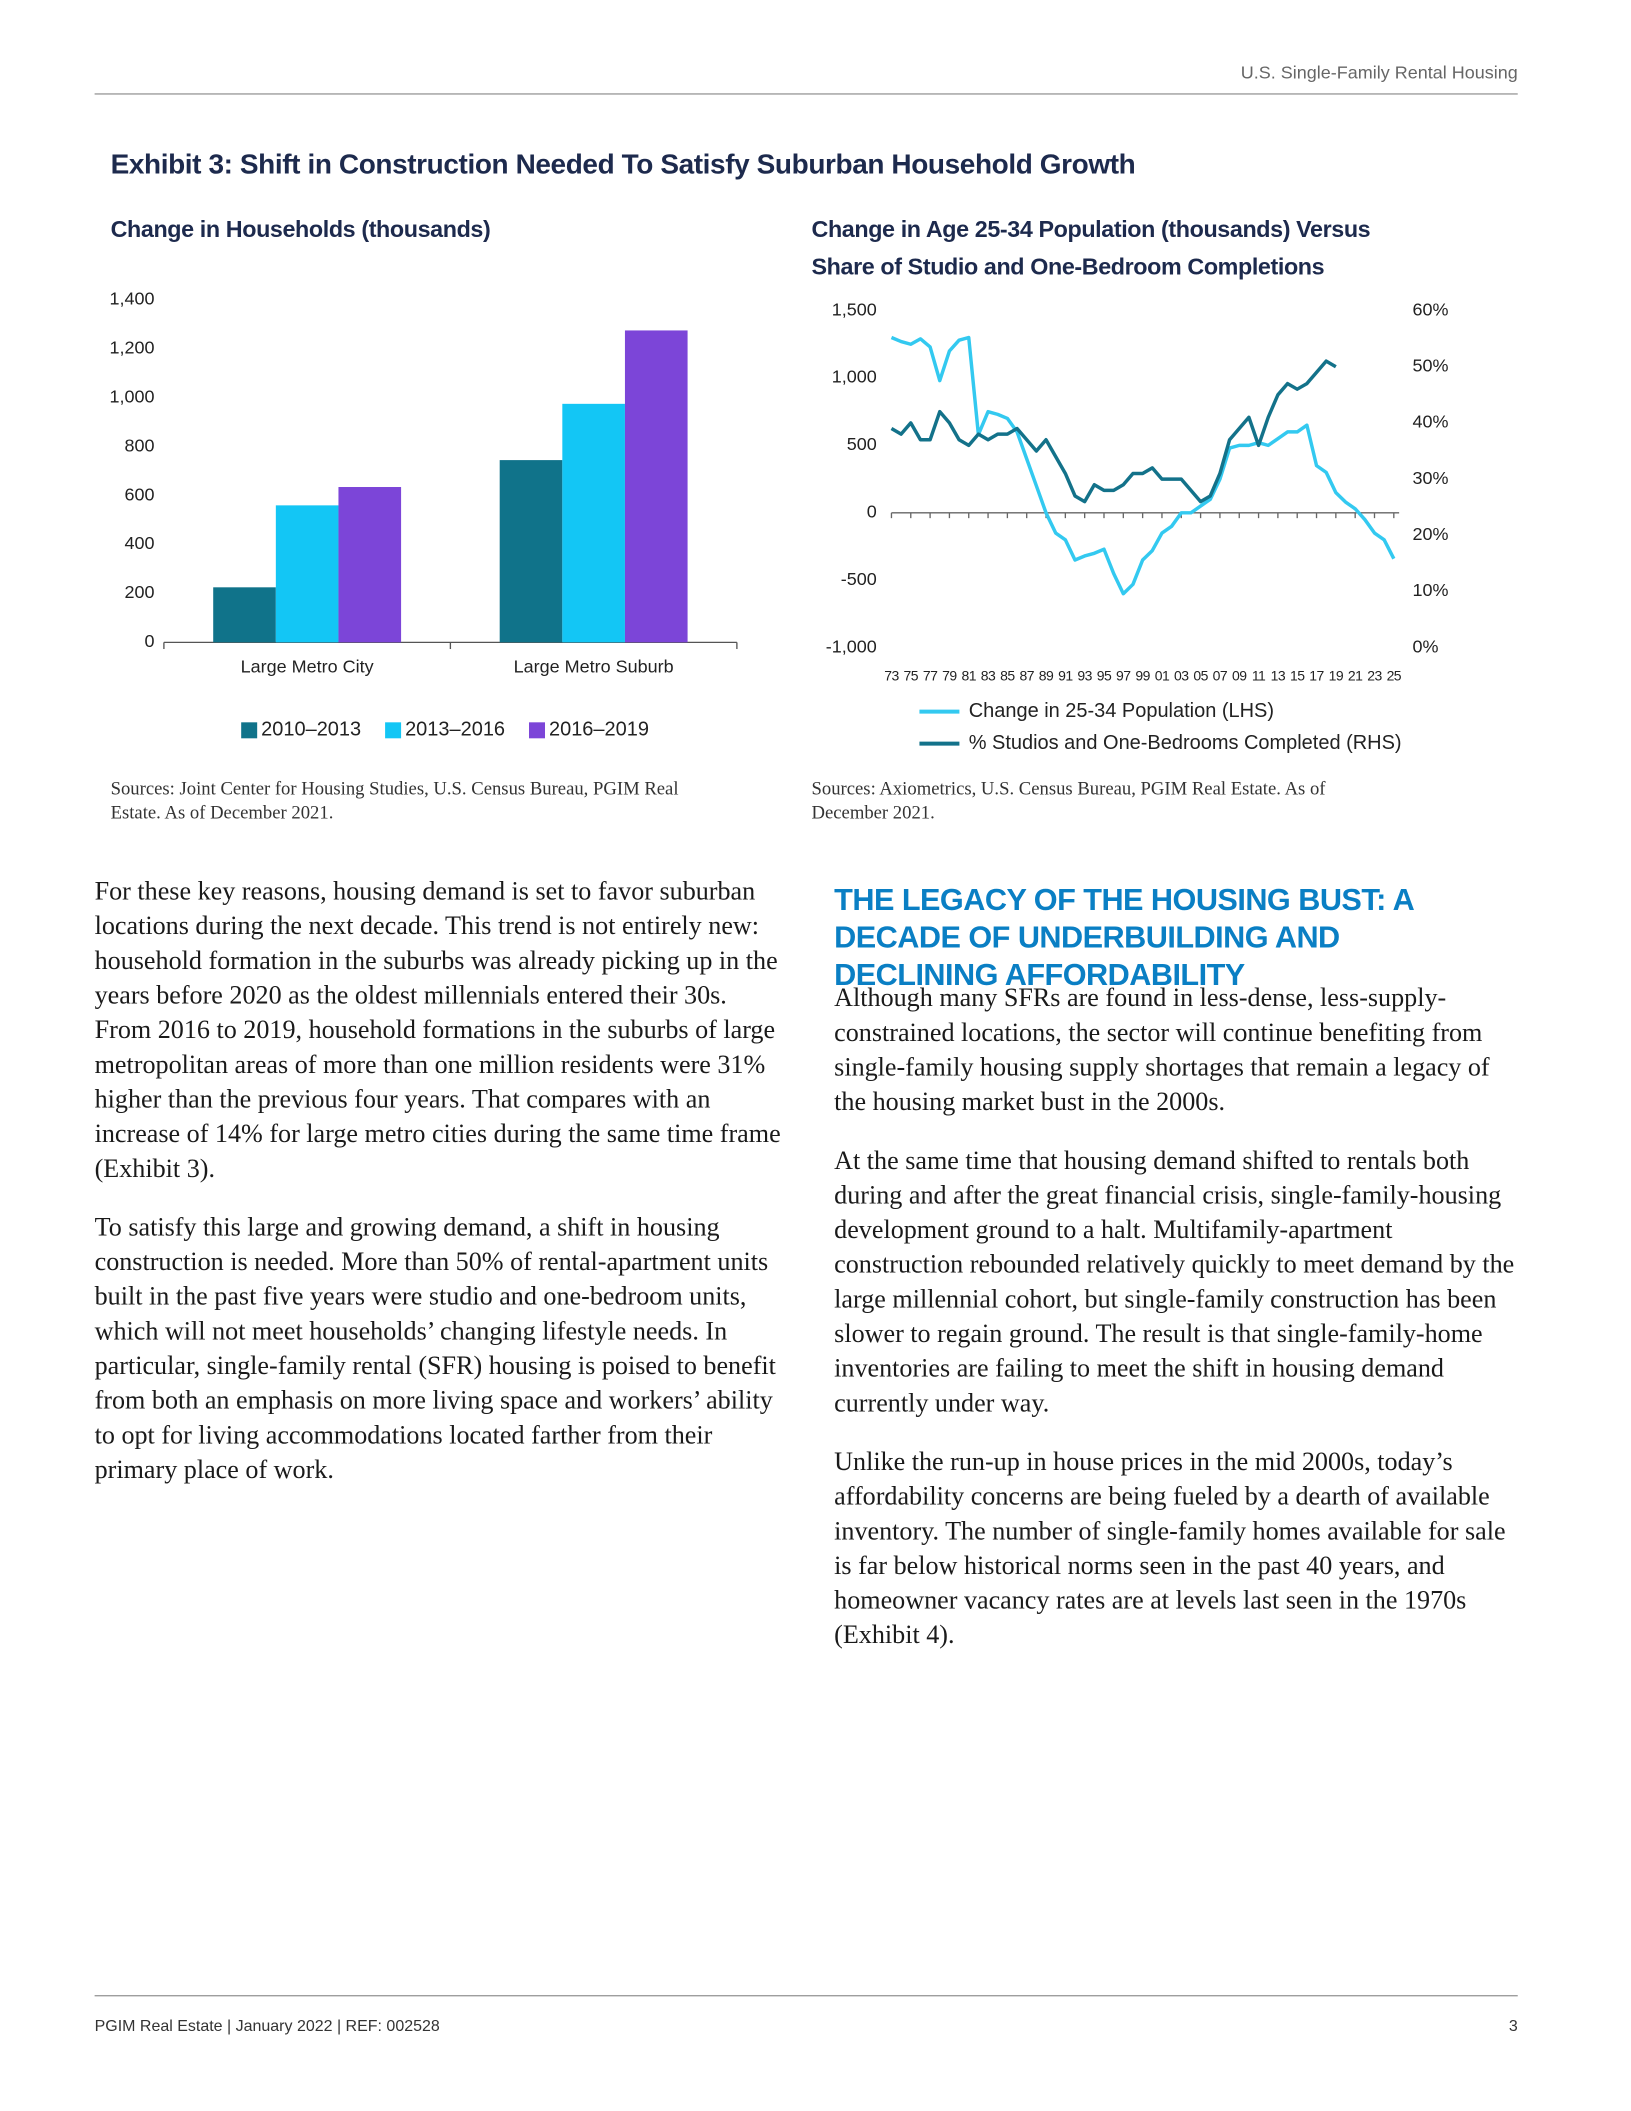  What do you see at coordinates (1026, 676) in the screenshot?
I see `x-tick-label: 87` at bounding box center [1026, 676].